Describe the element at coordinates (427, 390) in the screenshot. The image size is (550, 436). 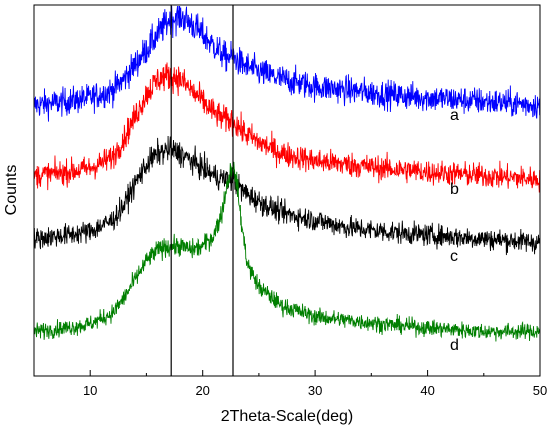
I see `x-tick-label-40: 40` at that location.